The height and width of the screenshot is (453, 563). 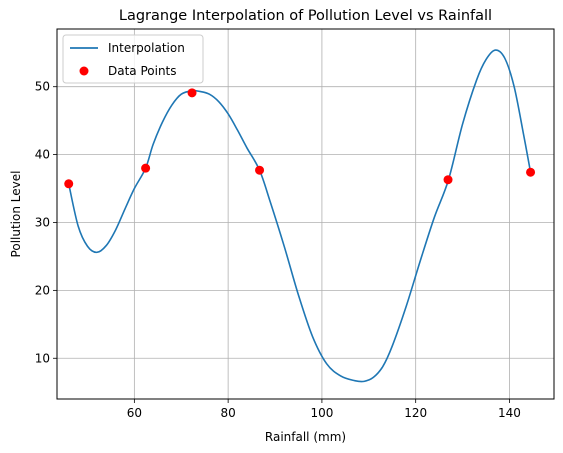 I want to click on x-tick-label: 60, so click(x=134, y=413).